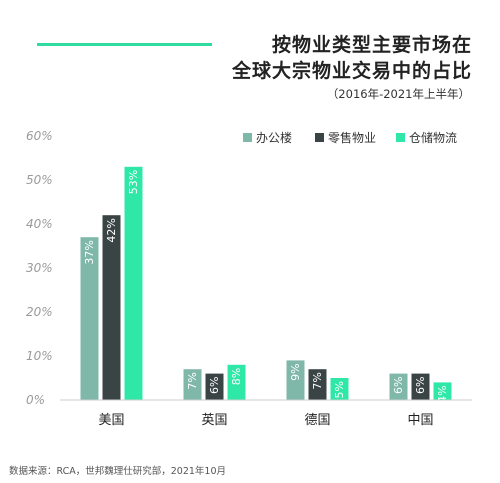 This screenshot has height=483, width=500. Describe the element at coordinates (118, 471) in the screenshot. I see `source-note: 数据来源：RCA，世邦魏理仕研究部，2021年10月` at that location.